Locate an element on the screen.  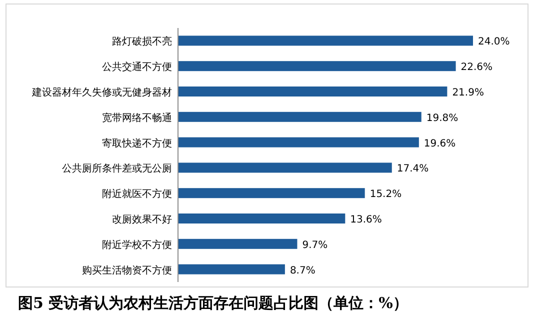
y-tick-label: 公共厕所条件差或无公厕 is located at coordinates (117, 168).